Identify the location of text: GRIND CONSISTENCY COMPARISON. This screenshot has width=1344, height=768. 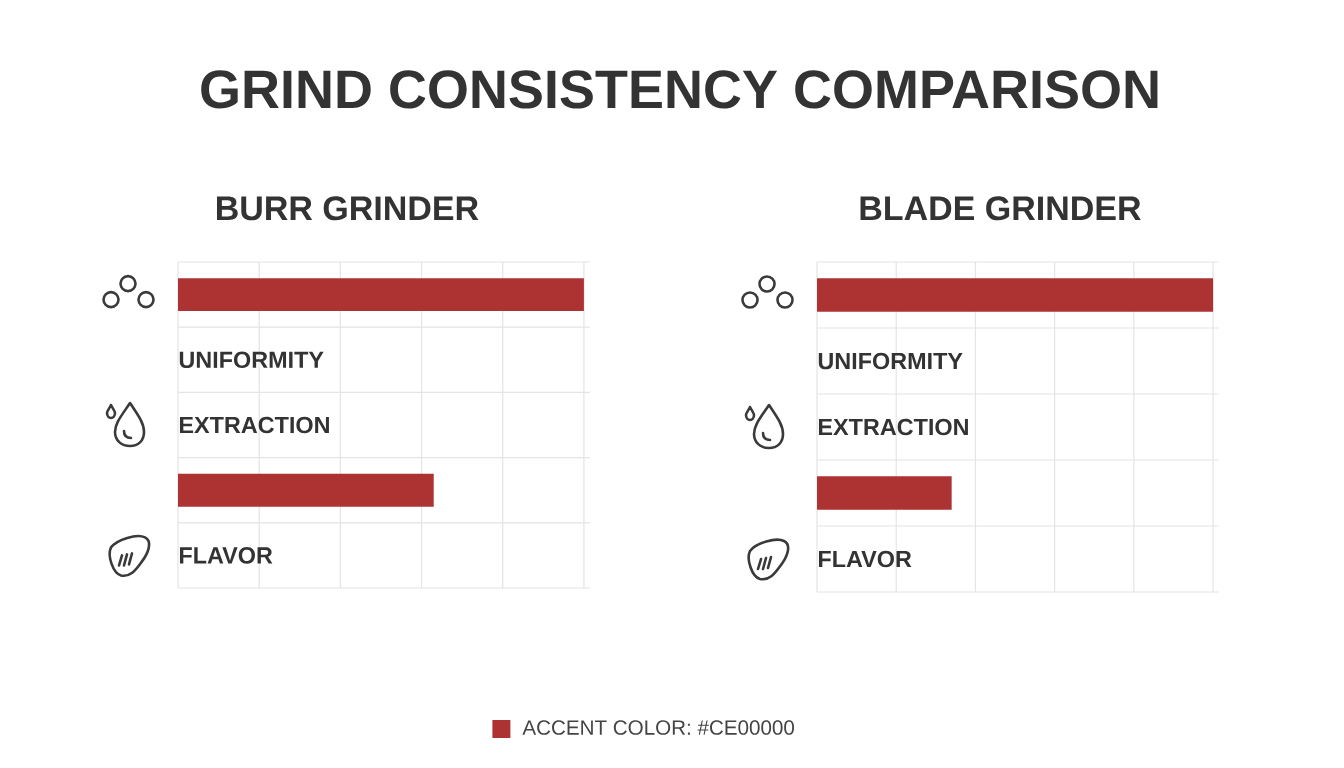
(679, 89).